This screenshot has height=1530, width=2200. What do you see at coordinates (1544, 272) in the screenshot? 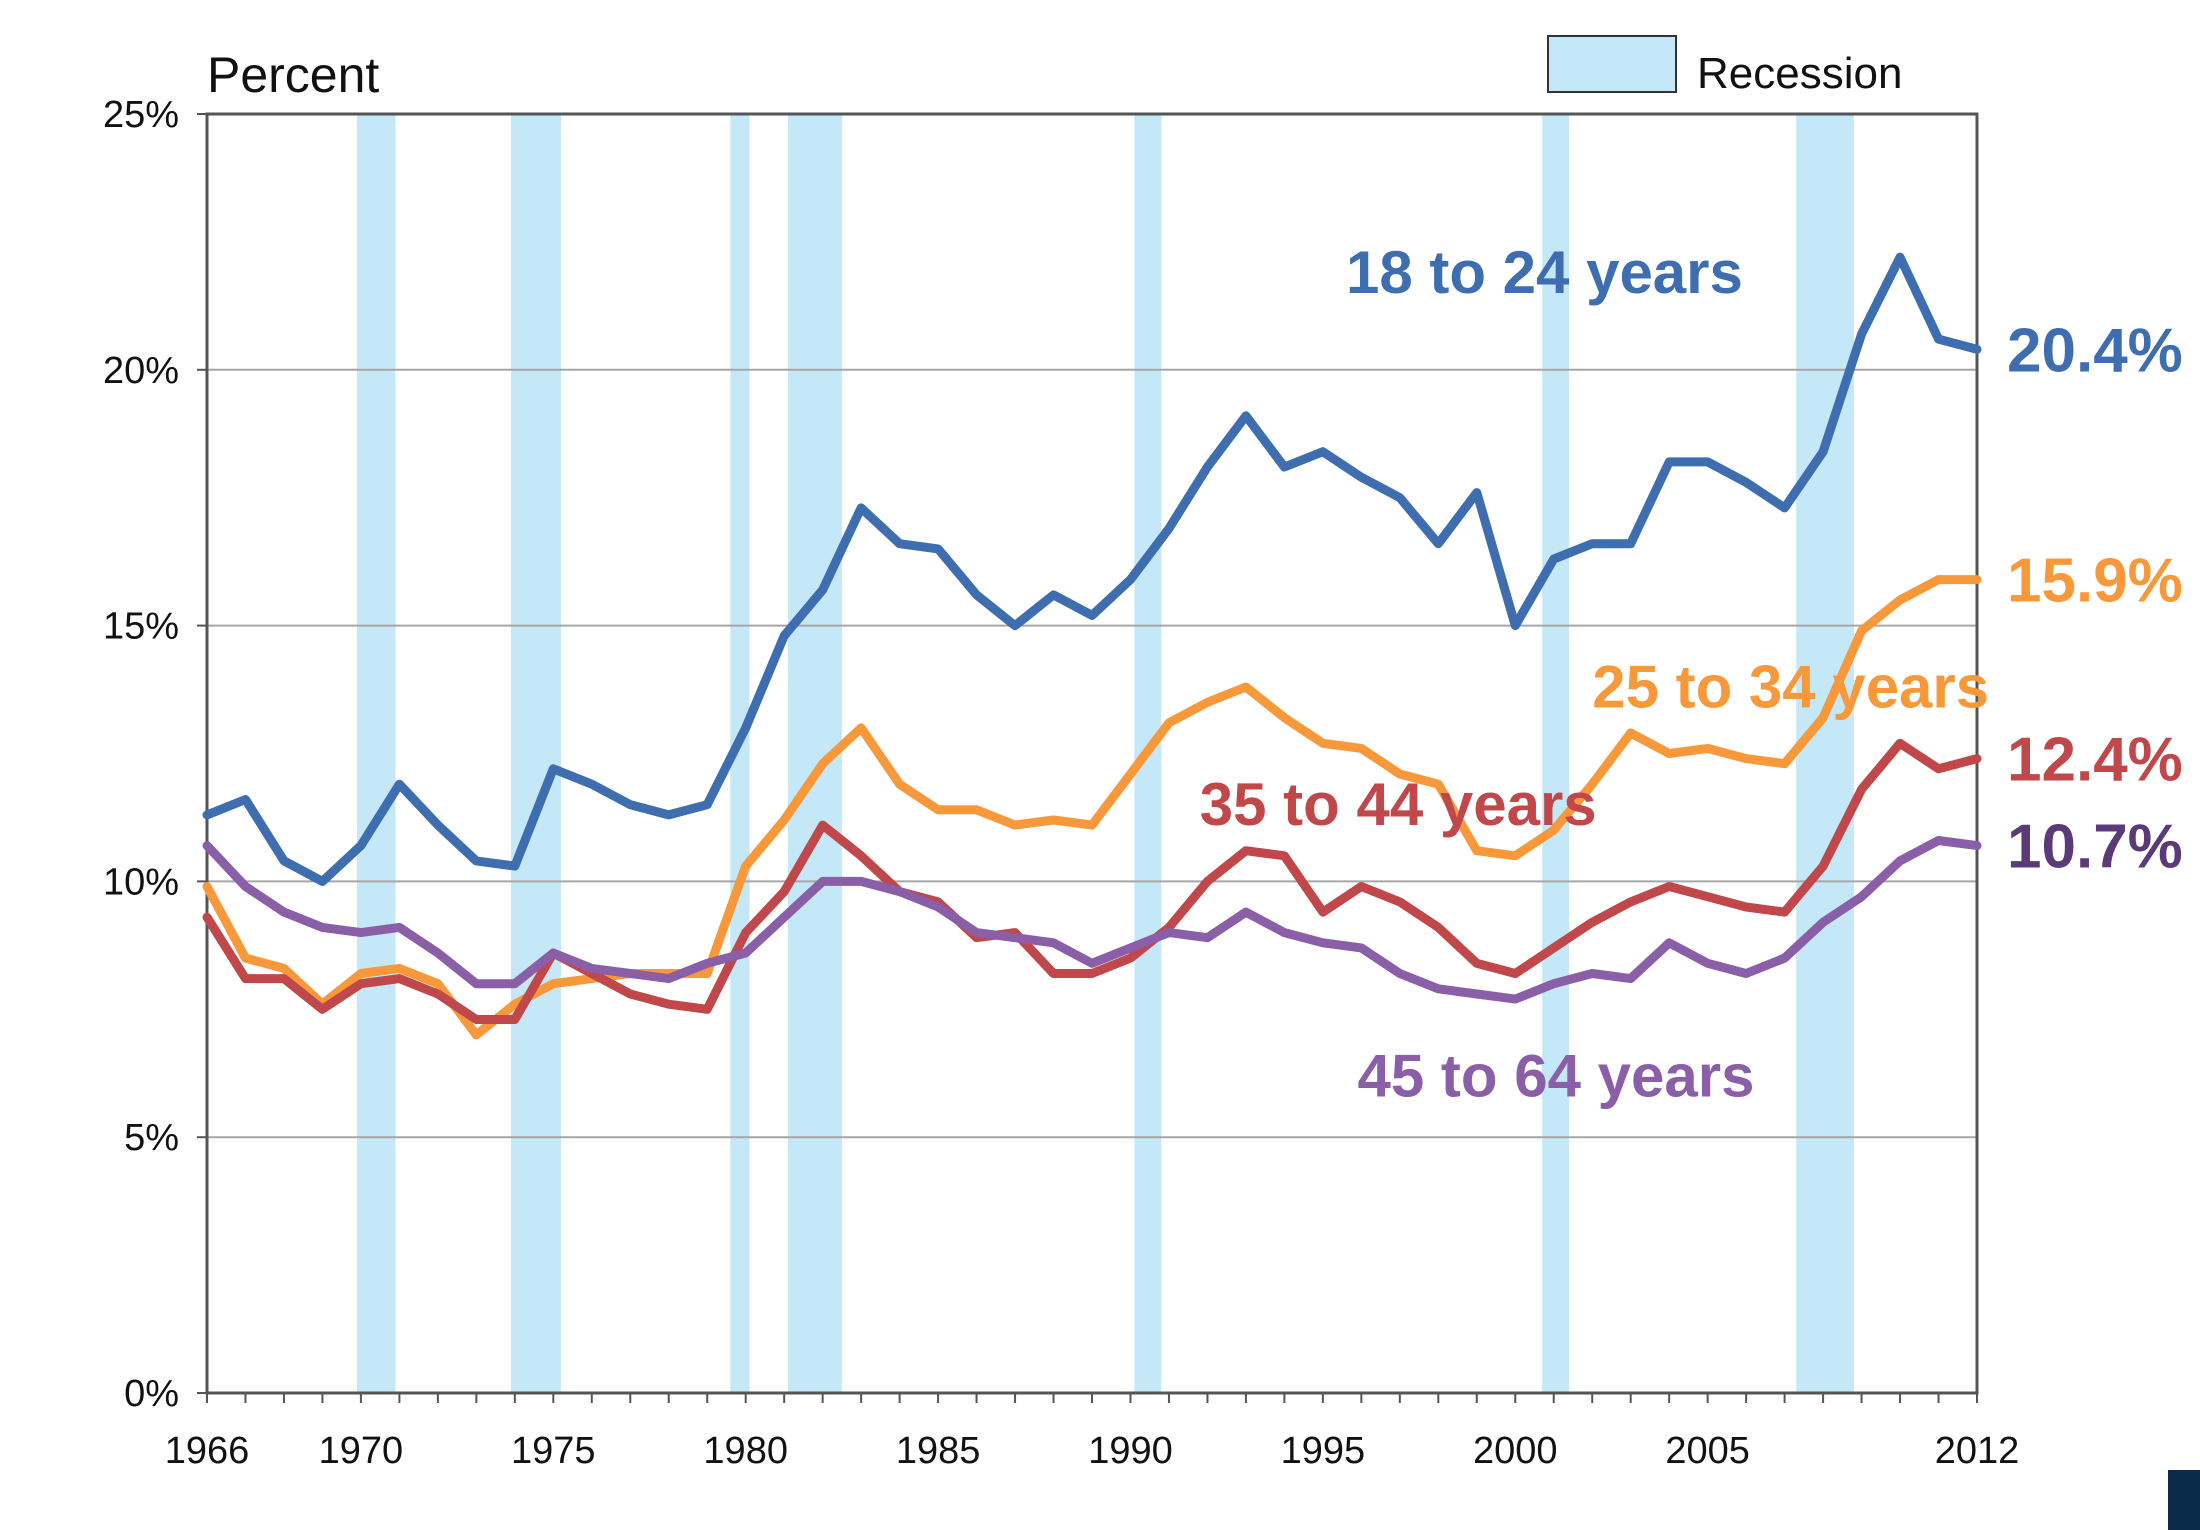
I see `series-label: 18 to 24 years` at bounding box center [1544, 272].